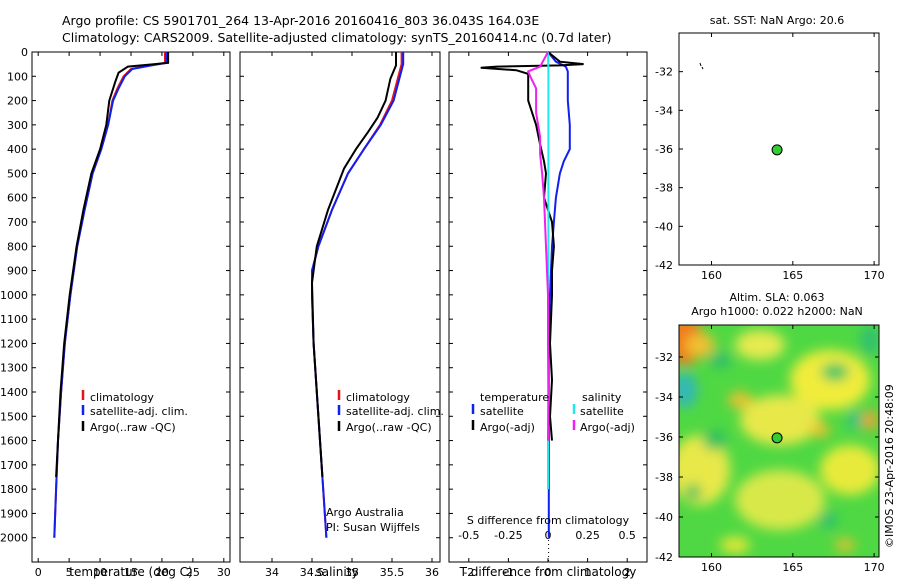 The image size is (900, 580). Describe the element at coordinates (24, 52) in the screenshot. I see `y-tick-label: 0` at that location.